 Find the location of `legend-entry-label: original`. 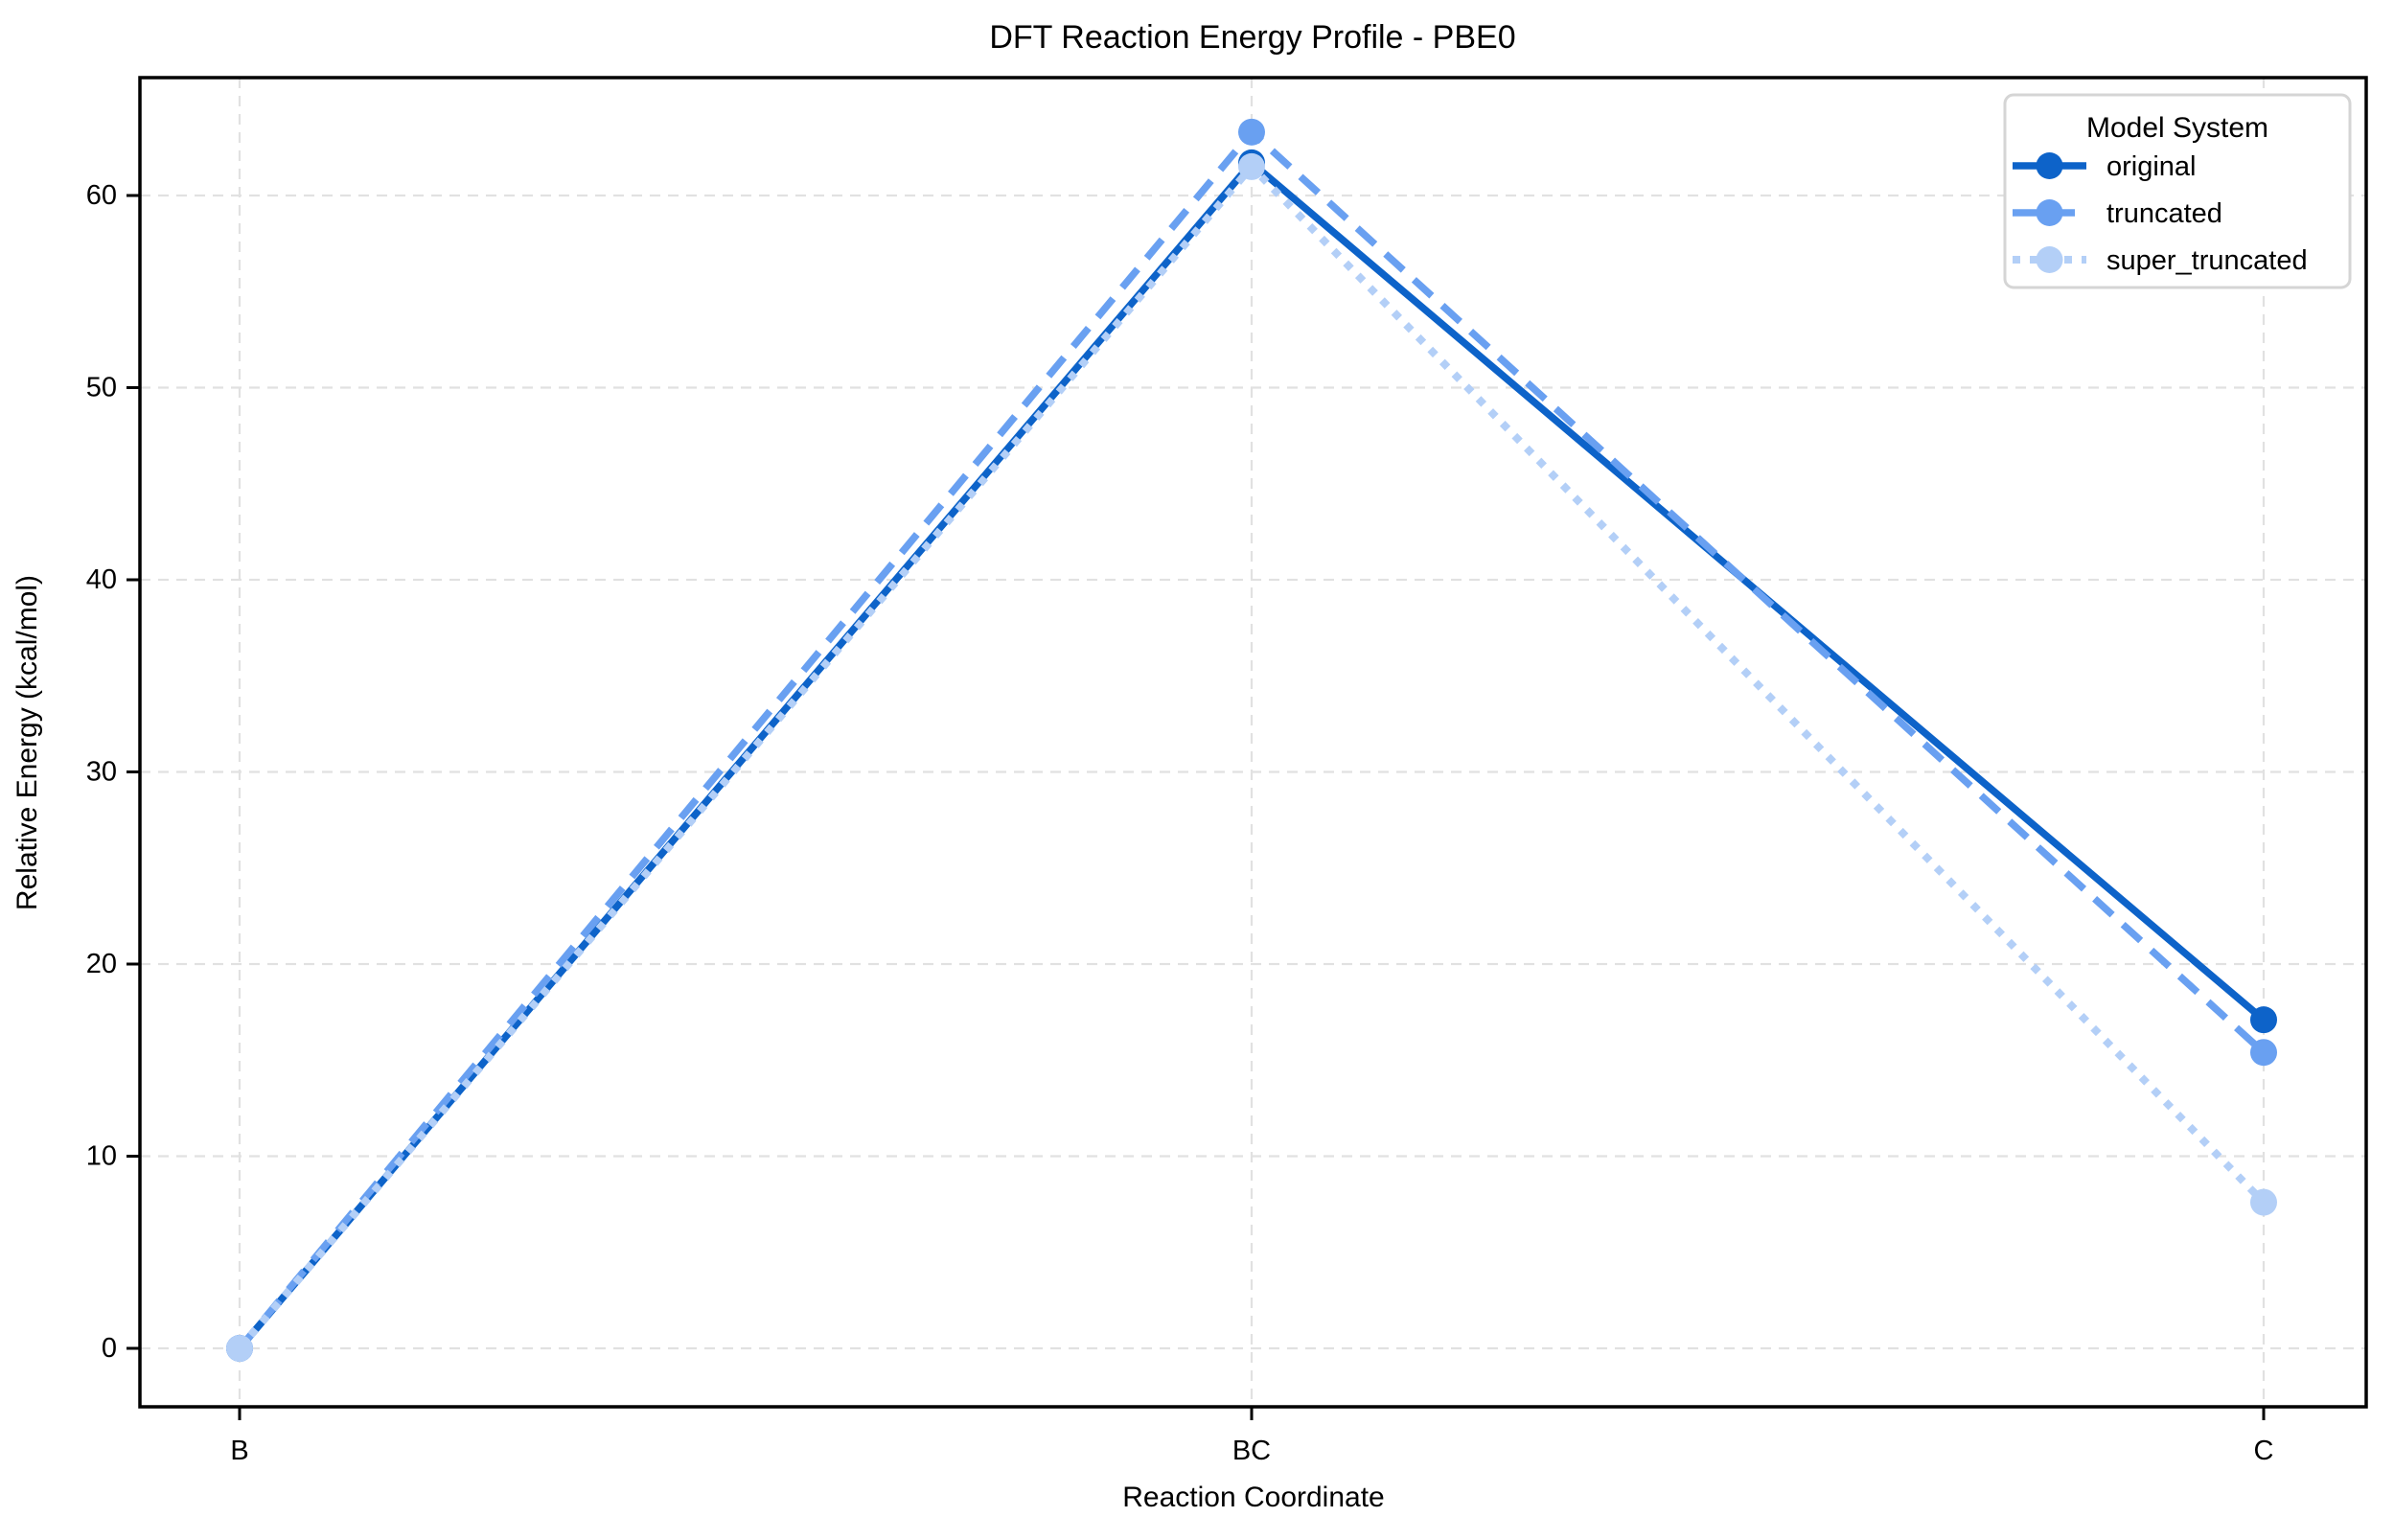

legend-entry-label: original is located at coordinates (2151, 166).